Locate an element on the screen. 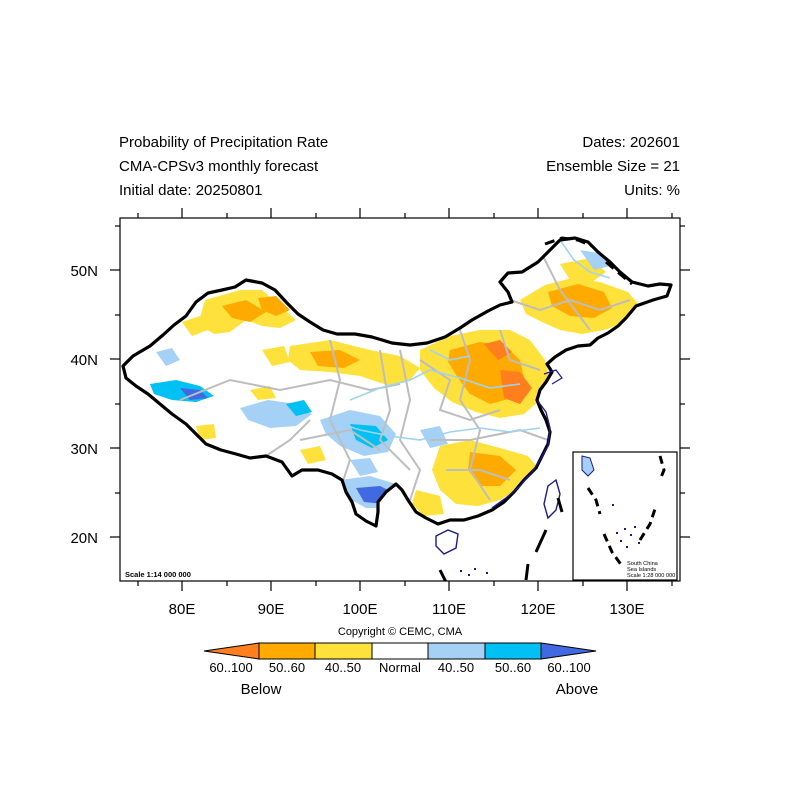  lat-label-50n: 50N is located at coordinates (84, 271).